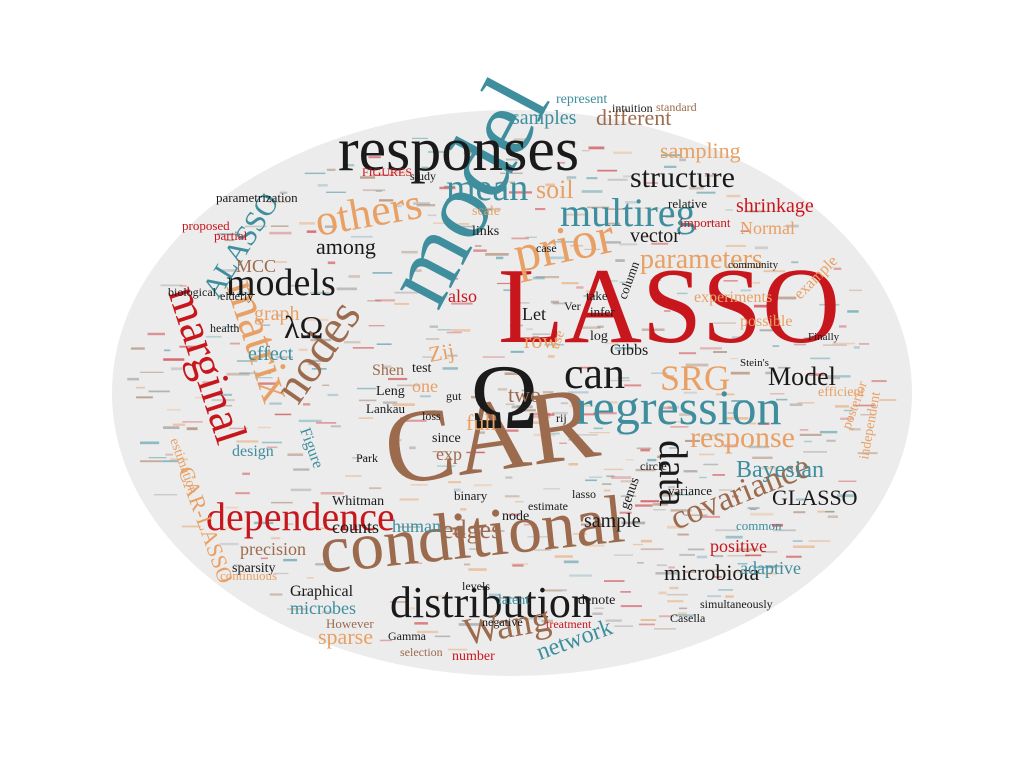 The height and width of the screenshot is (768, 1024). Describe the element at coordinates (458, 150) in the screenshot. I see `word-responses: responses` at that location.